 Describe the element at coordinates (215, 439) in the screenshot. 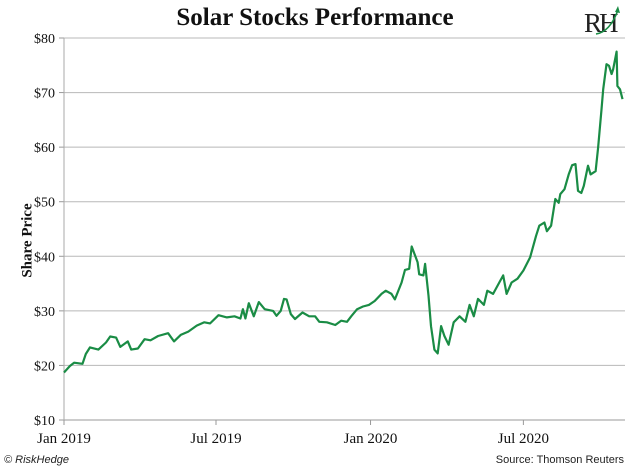

I see `x-tick-label: Jul 2019` at that location.